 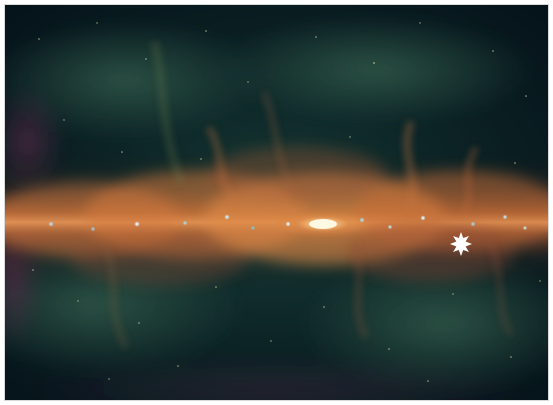 What do you see at coordinates (288, 223) in the screenshot?
I see `plane-knots` at bounding box center [288, 223].